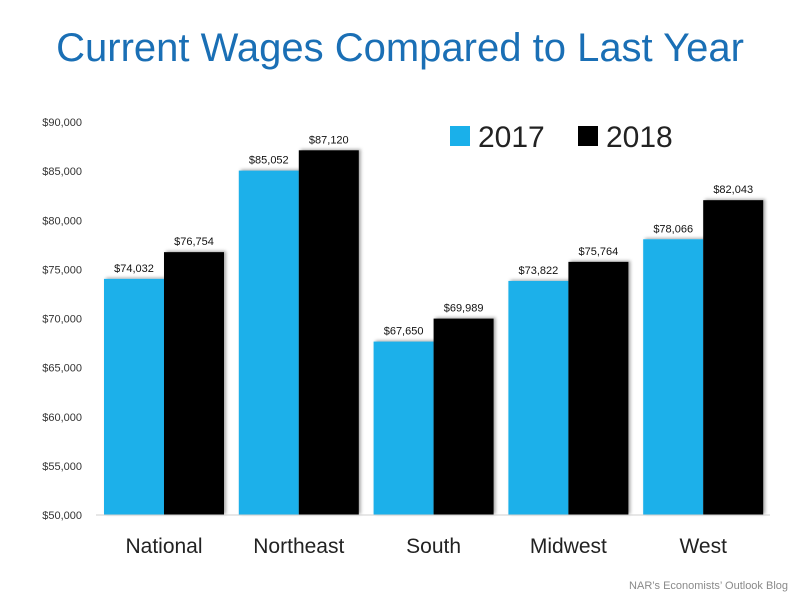  I want to click on x-tick-label: South, so click(433, 546).